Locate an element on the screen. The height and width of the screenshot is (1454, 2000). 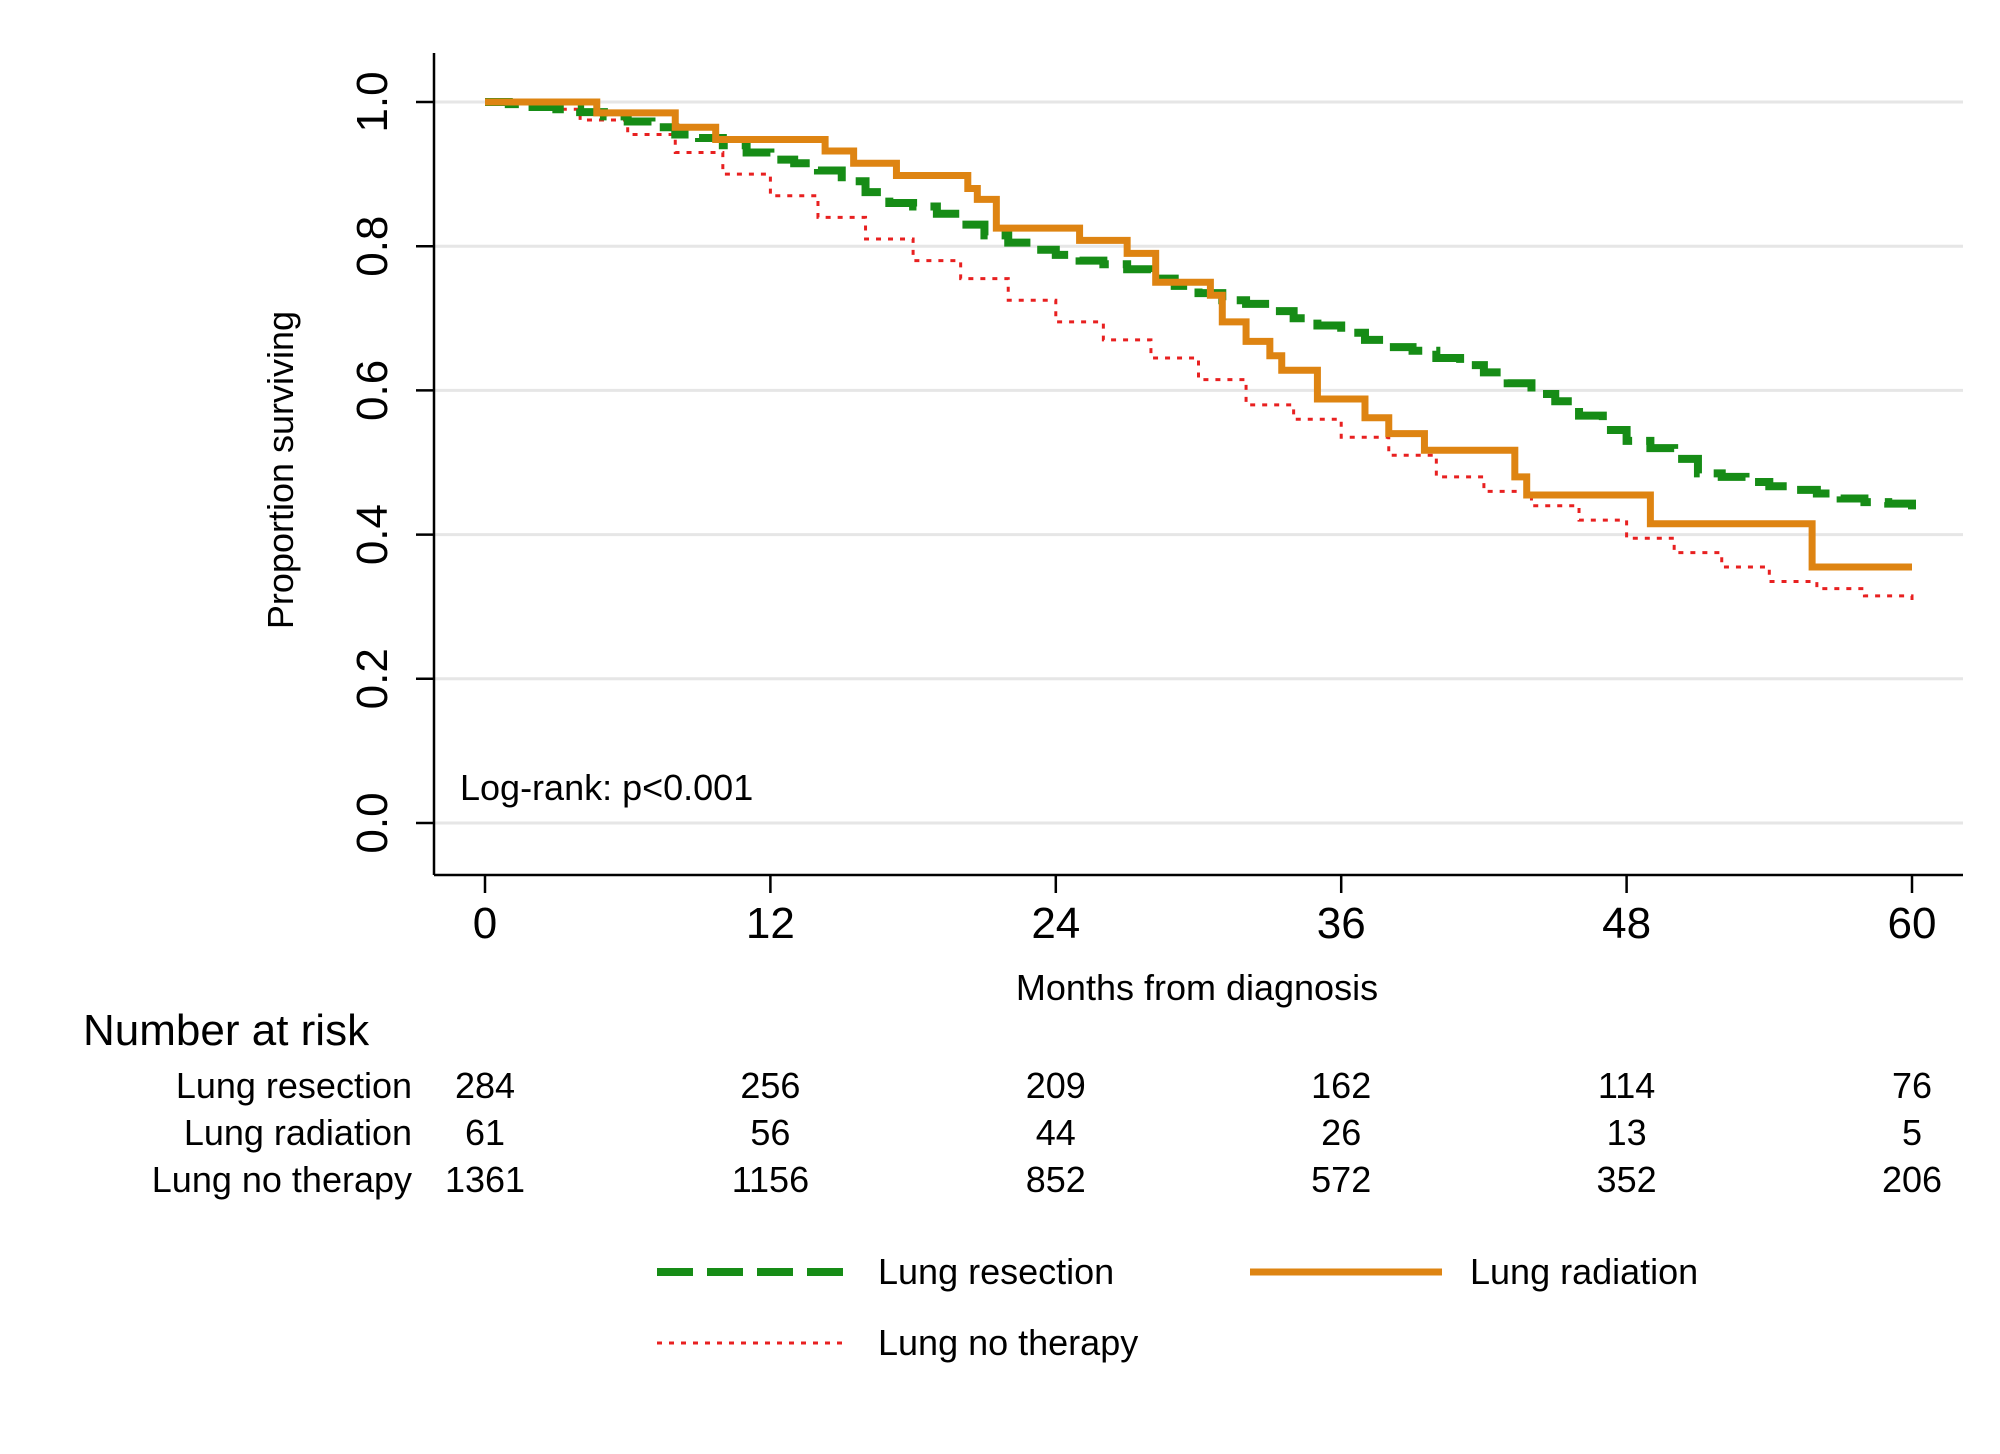
risk-table-title: Number at risk is located at coordinates (226, 1030).